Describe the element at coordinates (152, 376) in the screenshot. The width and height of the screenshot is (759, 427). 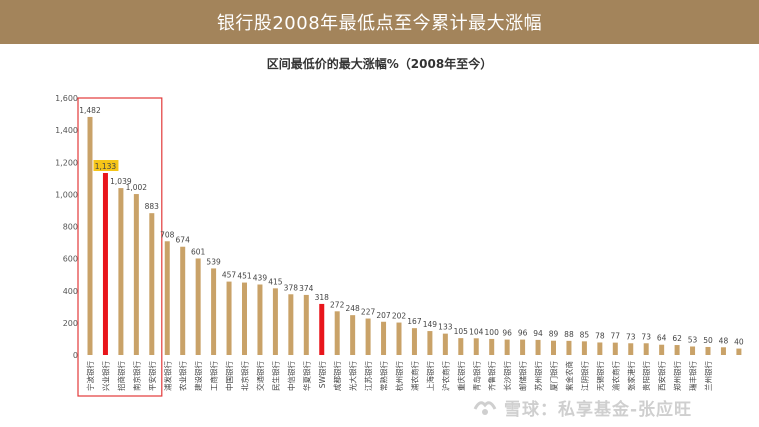
I see `category-label: 平安银行` at that location.